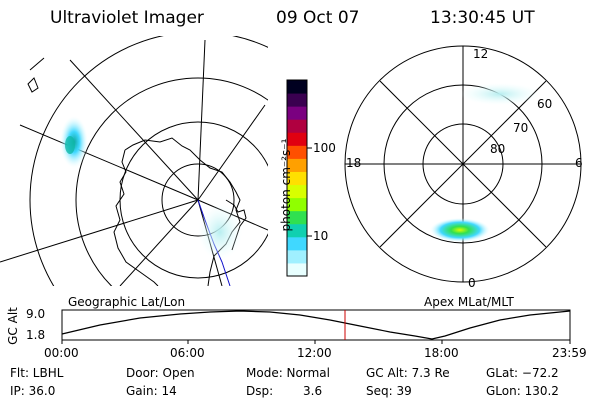 Image resolution: width=600 pixels, height=400 pixels. I want to click on dial-diagonal, so click(463, 164).